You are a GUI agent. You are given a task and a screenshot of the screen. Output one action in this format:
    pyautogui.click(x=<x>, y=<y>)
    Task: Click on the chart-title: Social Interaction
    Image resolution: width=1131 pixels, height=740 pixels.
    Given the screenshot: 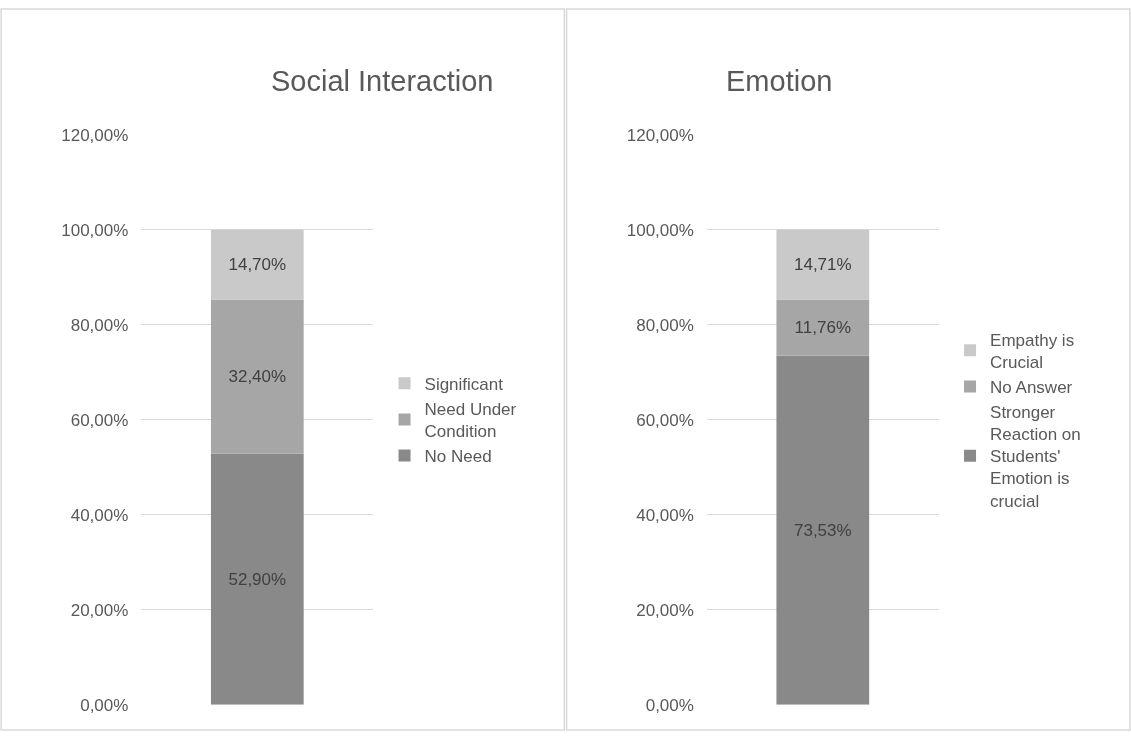 What is the action you would take?
    pyautogui.click(x=382, y=81)
    